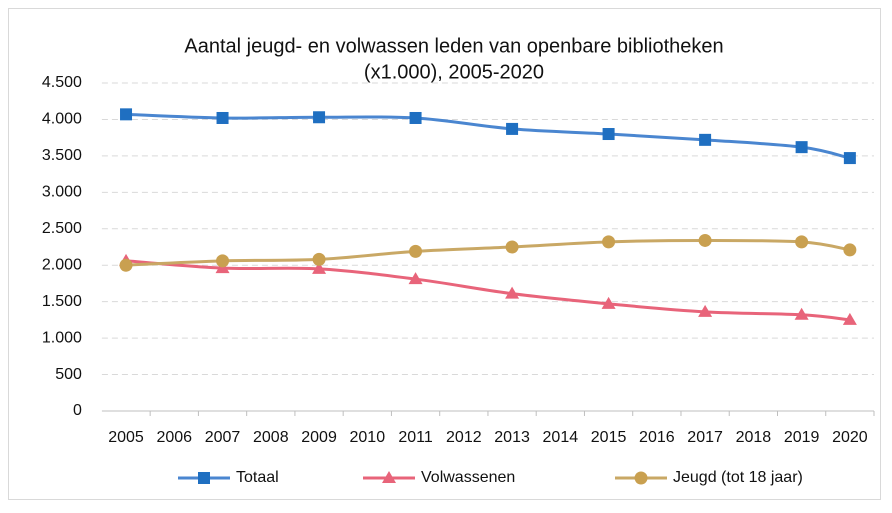 Image resolution: width=892 pixels, height=513 pixels. I want to click on y-tick-label: 2.500, so click(62, 228).